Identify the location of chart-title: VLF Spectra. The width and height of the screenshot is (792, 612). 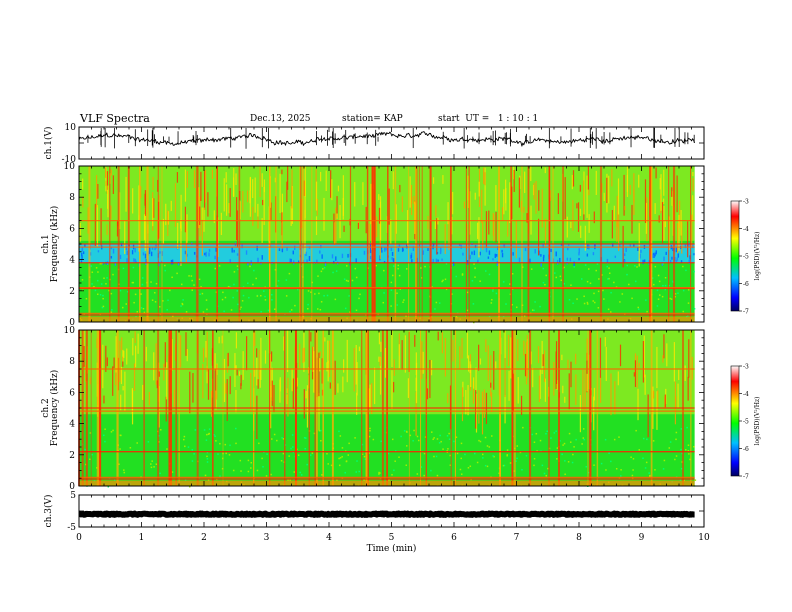
(115, 118).